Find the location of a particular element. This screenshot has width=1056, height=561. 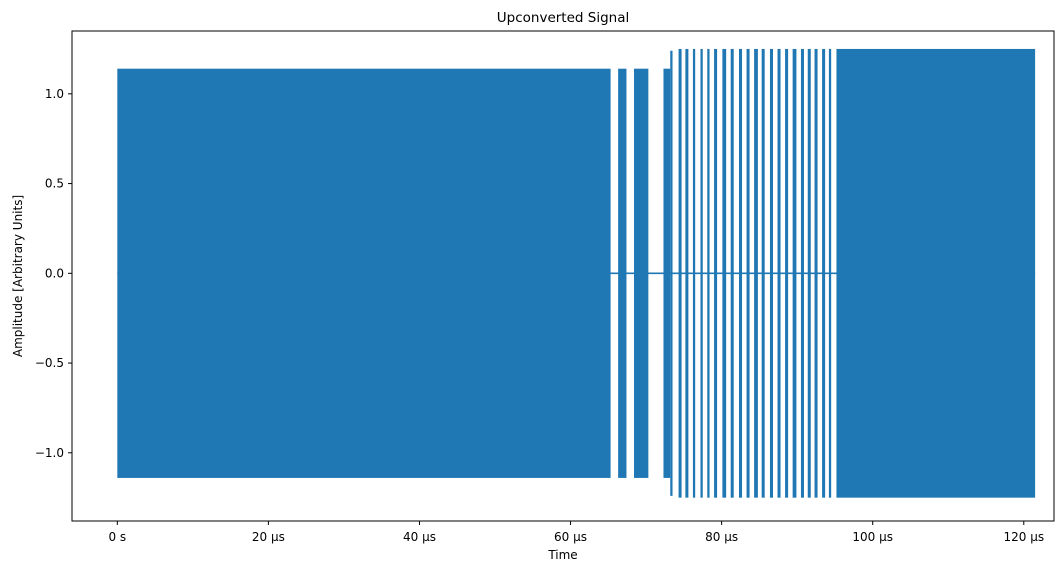

x-tick-label: 80 µs is located at coordinates (721, 537).